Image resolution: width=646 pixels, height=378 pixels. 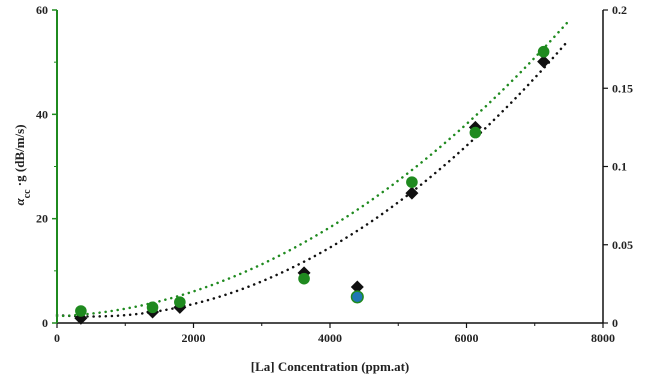 I want to click on x-tick-label: 6000, so click(x=467, y=338).